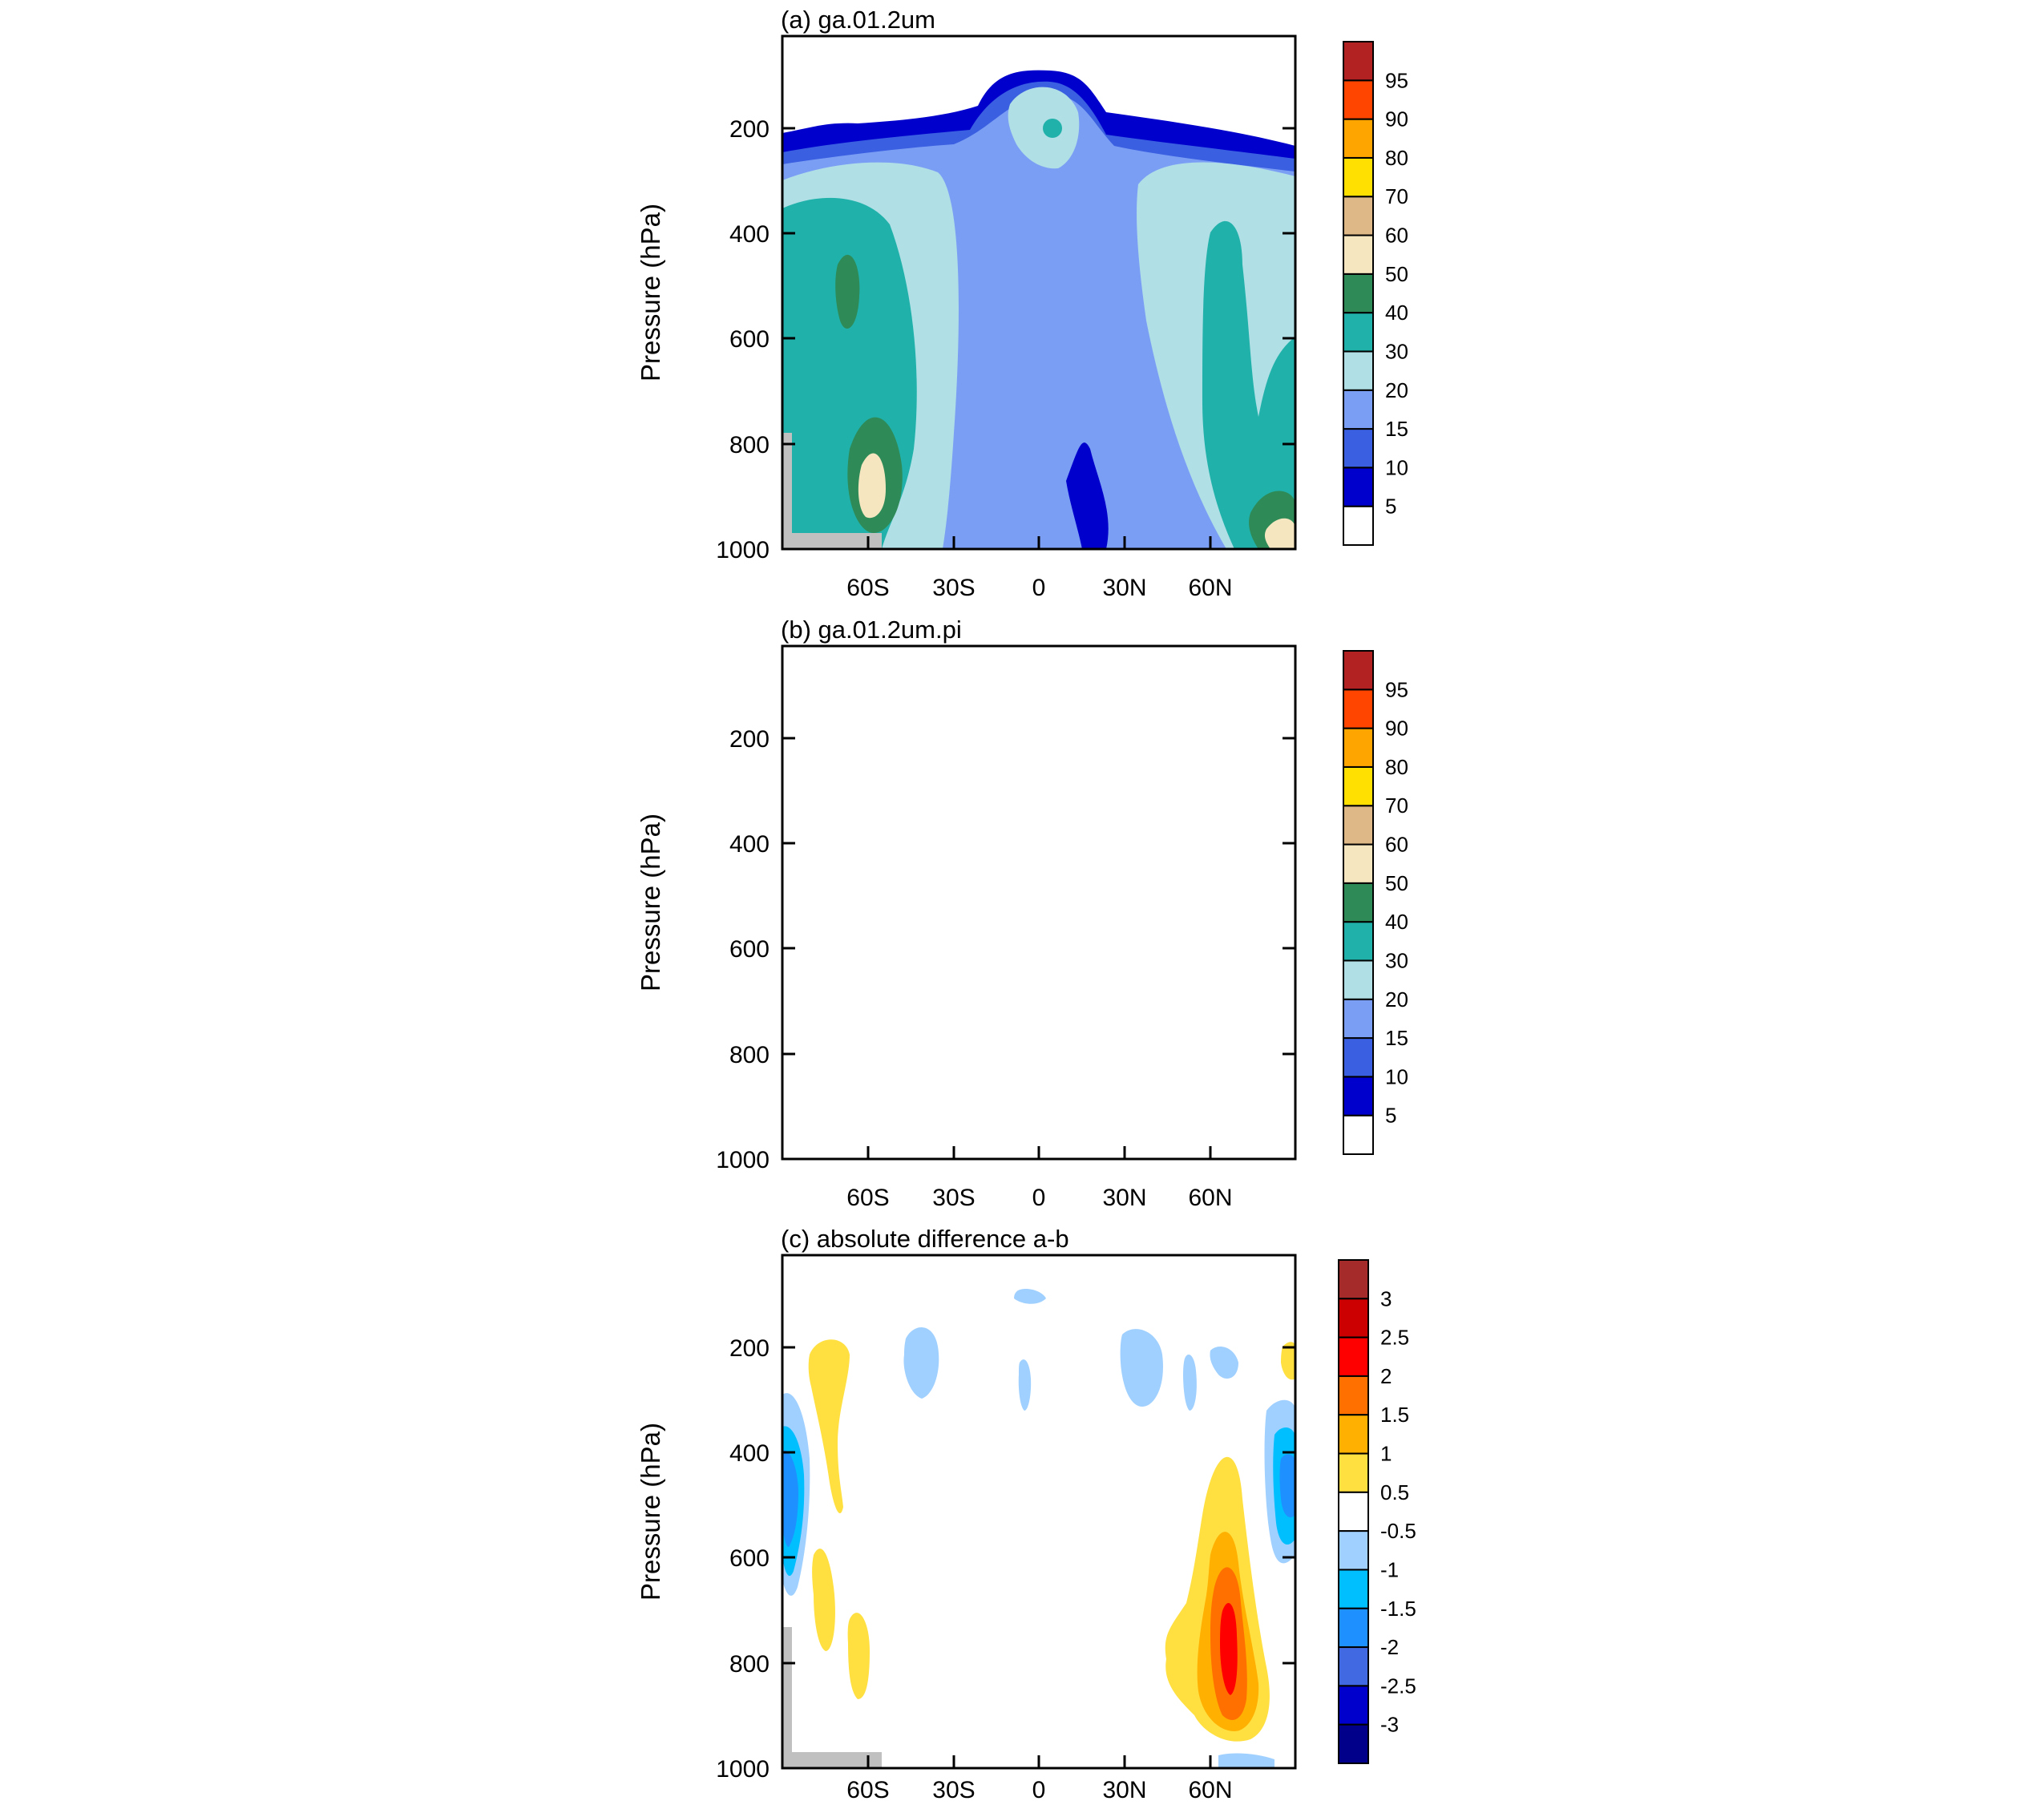 This screenshot has height=1805, width=2044. What do you see at coordinates (1398, 1531) in the screenshot?
I see `colorbar-label: -0.5` at bounding box center [1398, 1531].